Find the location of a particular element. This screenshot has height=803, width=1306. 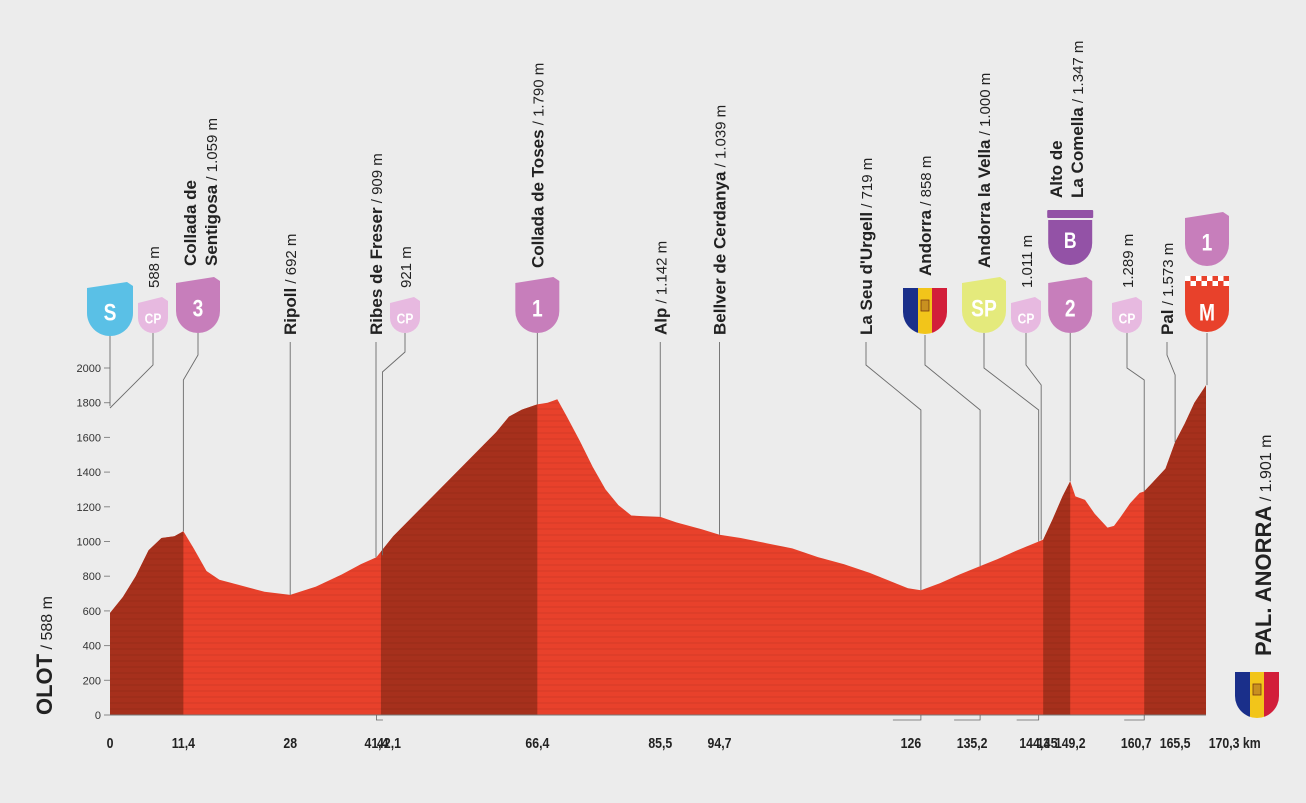

waypoint-elevation: / 1.573 m is located at coordinates (1168, 276).